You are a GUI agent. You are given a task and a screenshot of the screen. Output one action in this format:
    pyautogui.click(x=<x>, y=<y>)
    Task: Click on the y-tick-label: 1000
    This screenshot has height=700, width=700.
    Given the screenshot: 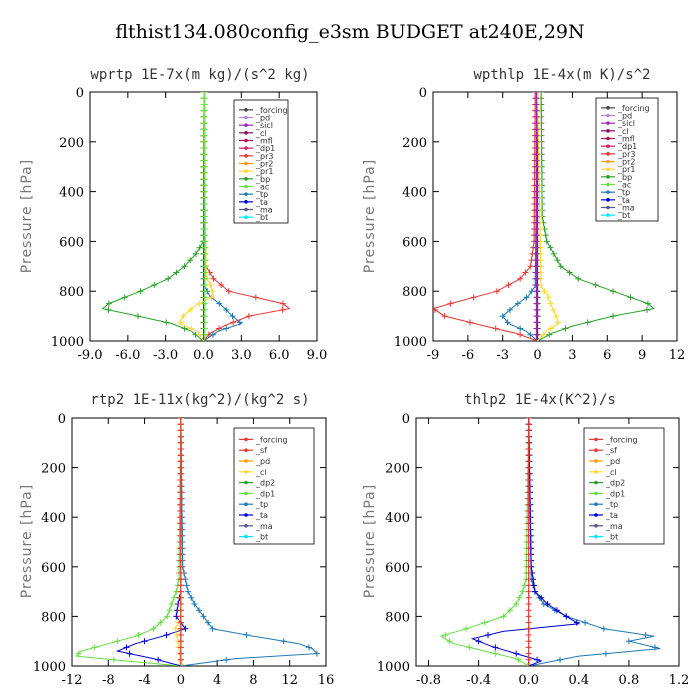 What is the action you would take?
    pyautogui.click(x=393, y=667)
    